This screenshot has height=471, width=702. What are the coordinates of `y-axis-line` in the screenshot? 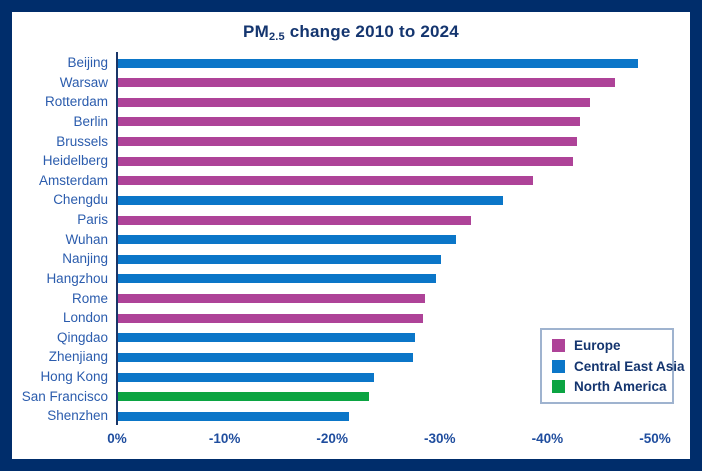 It's located at (117, 238).